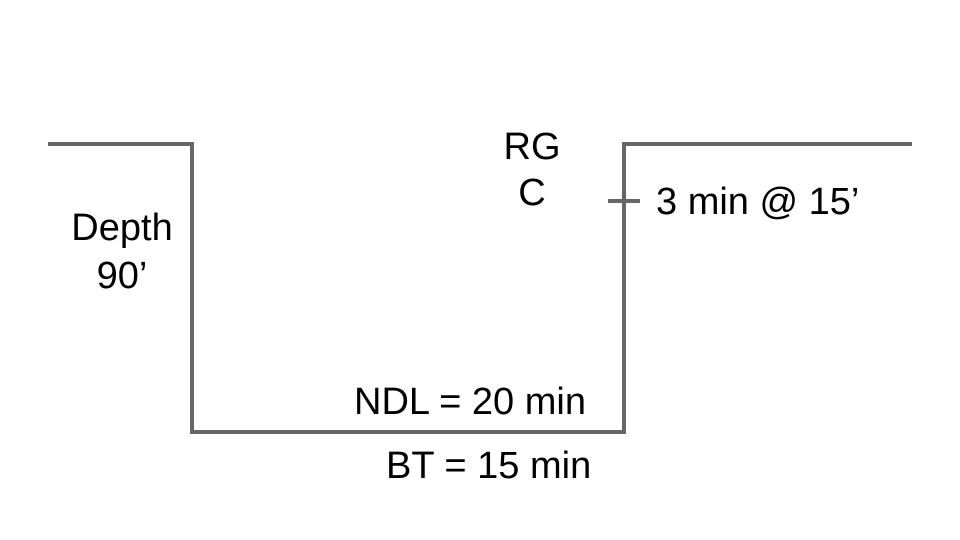 This screenshot has width=960, height=540. I want to click on repetitive-group-annotation: RG C, so click(532, 170).